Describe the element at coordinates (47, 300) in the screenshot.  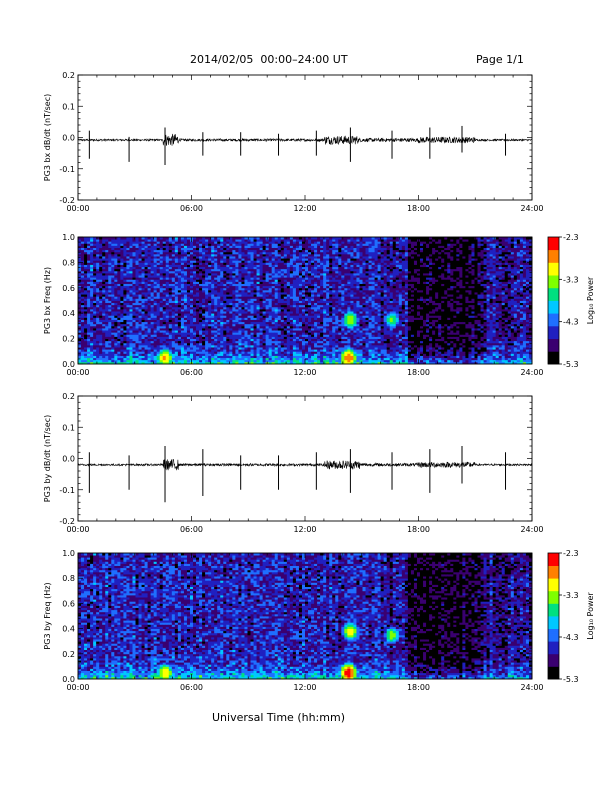
I see `y-axis-label: PG3 bx Freq (Hz)` at that location.